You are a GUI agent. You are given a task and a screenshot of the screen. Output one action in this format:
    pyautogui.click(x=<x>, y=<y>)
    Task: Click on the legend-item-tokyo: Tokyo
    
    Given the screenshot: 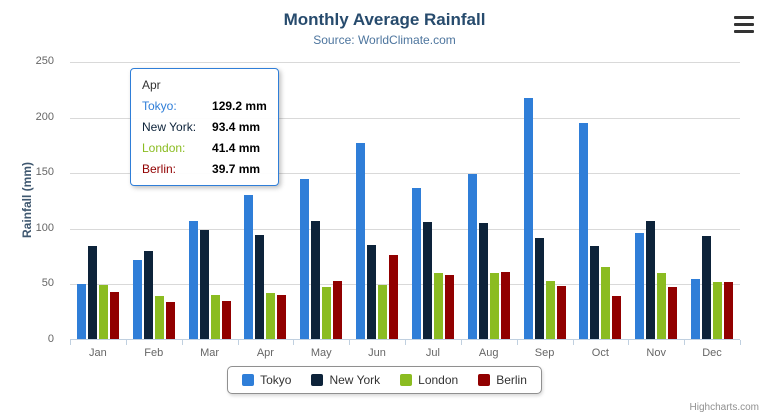 What is the action you would take?
    pyautogui.click(x=266, y=380)
    